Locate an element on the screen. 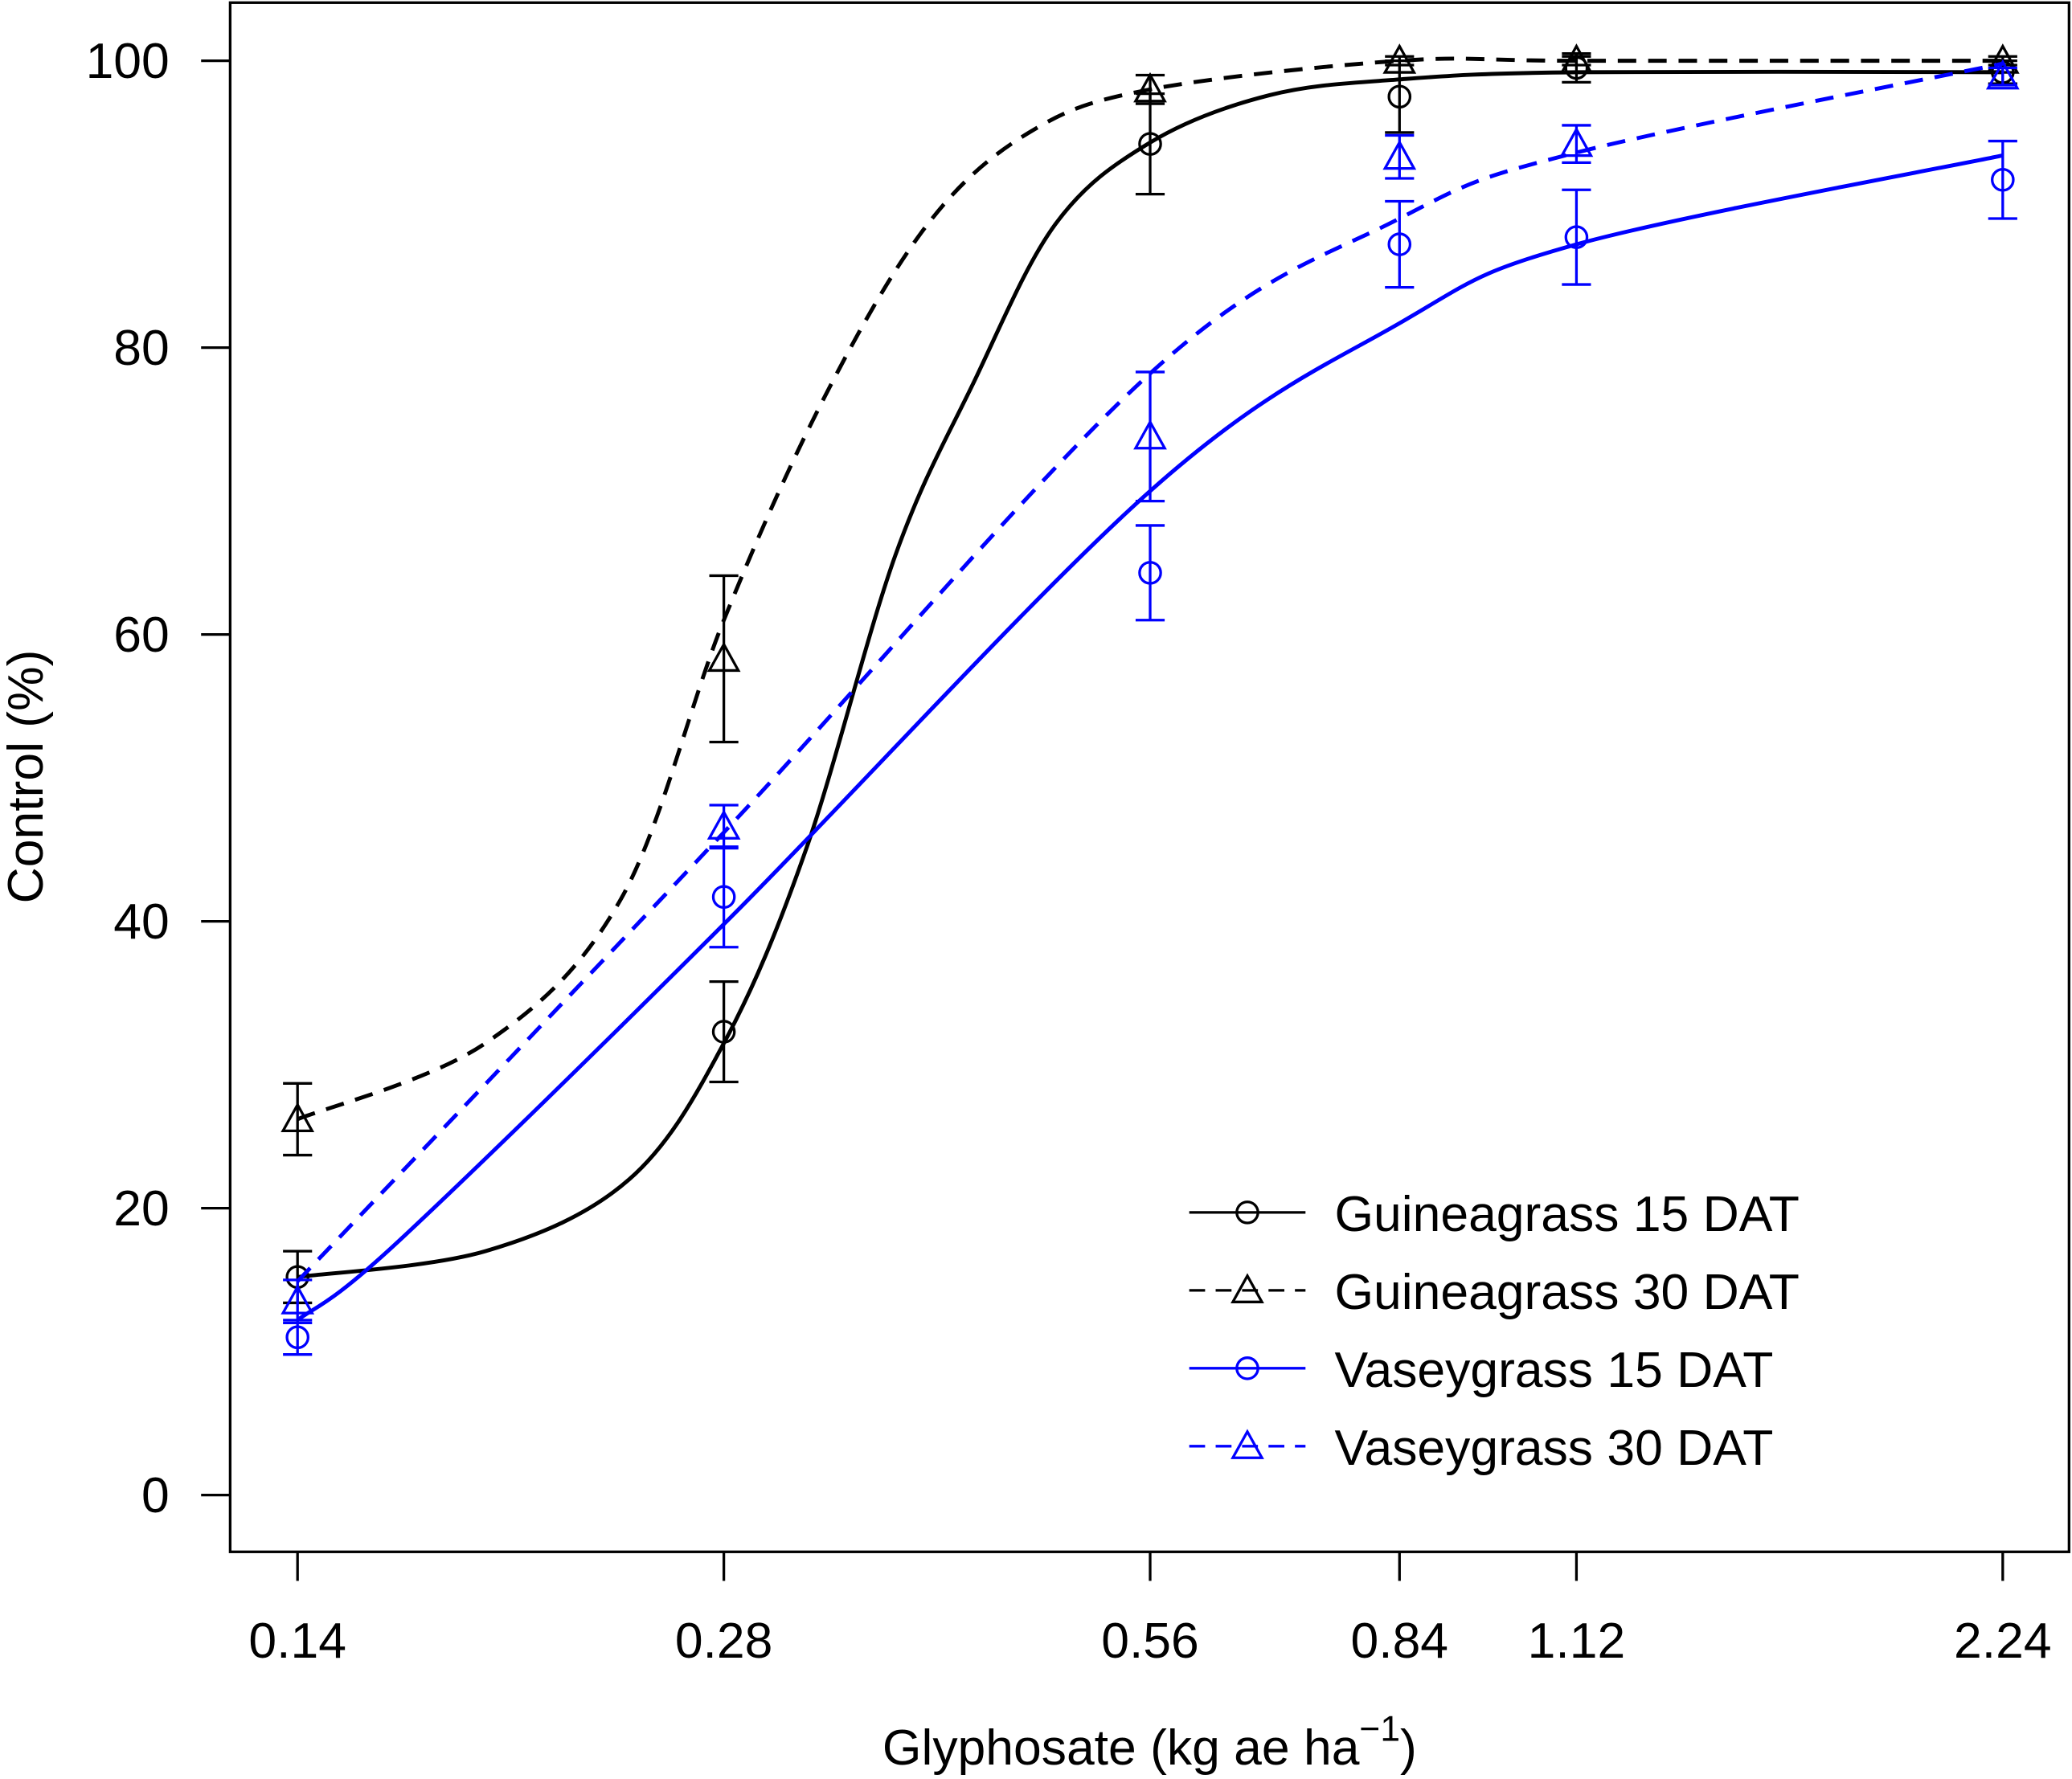  x-axis: 0.14 0.28 0.56 0.84 1.12 2.24 is located at coordinates (1150, 1610).